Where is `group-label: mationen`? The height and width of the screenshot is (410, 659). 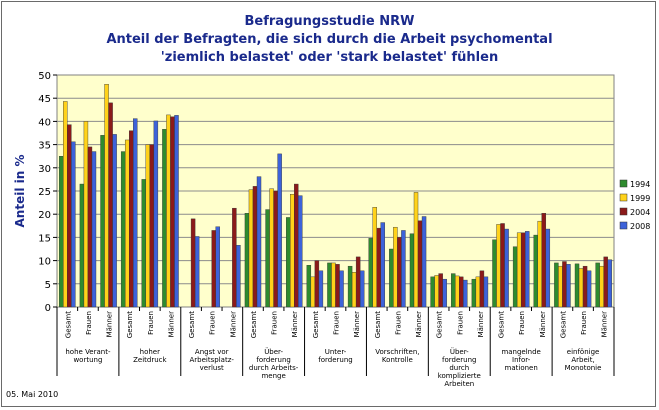 group-label: mationen is located at coordinates (521, 368).